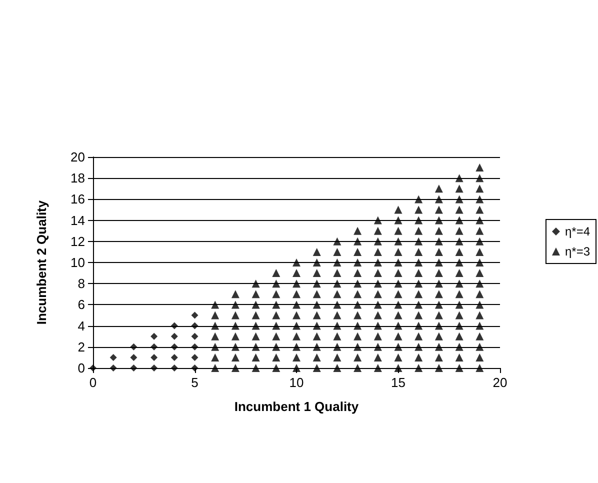 The width and height of the screenshot is (598, 483). What do you see at coordinates (81, 326) in the screenshot?
I see `y-tick-label: 4` at bounding box center [81, 326].